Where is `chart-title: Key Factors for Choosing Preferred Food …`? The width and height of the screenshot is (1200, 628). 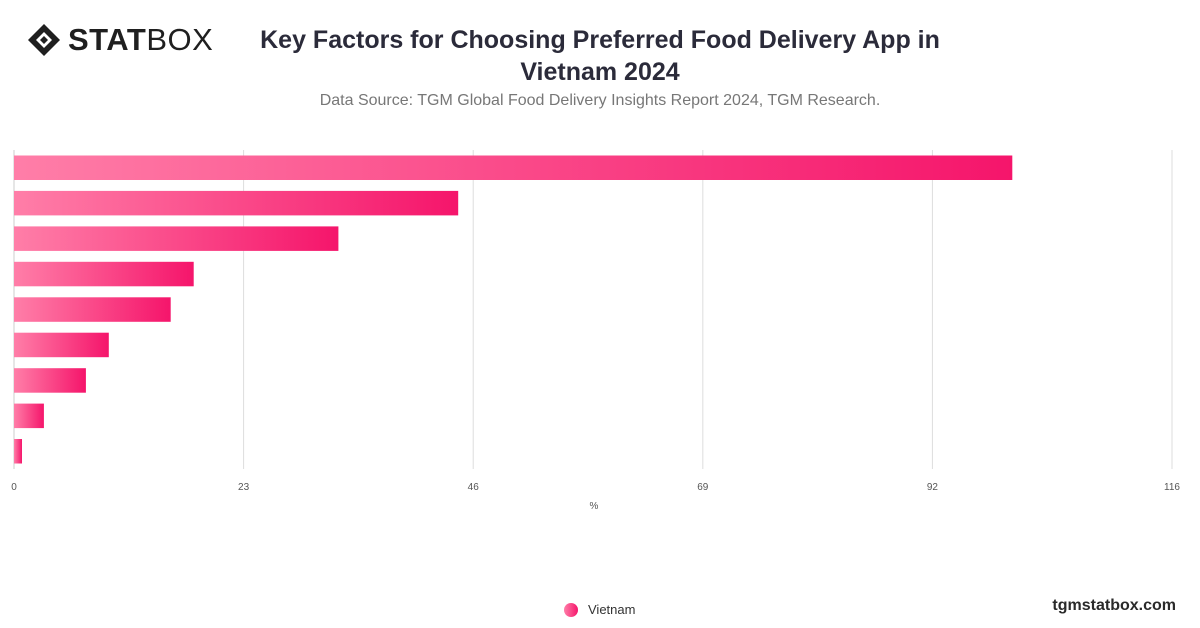 chart-title: Key Factors for Choosing Preferred Food … is located at coordinates (600, 56).